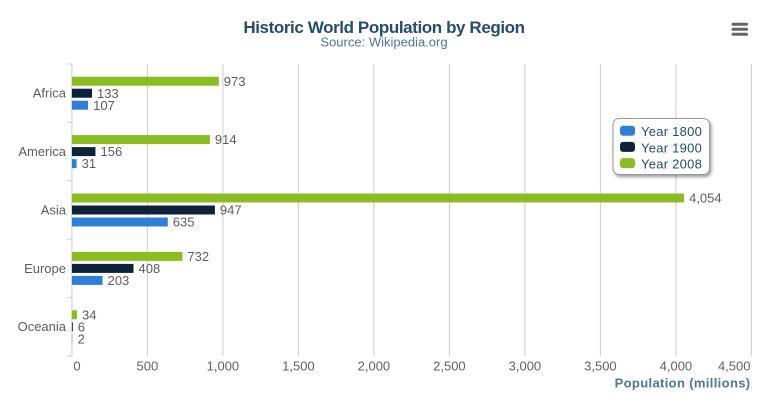  I want to click on svg-text: 133, so click(108, 93).